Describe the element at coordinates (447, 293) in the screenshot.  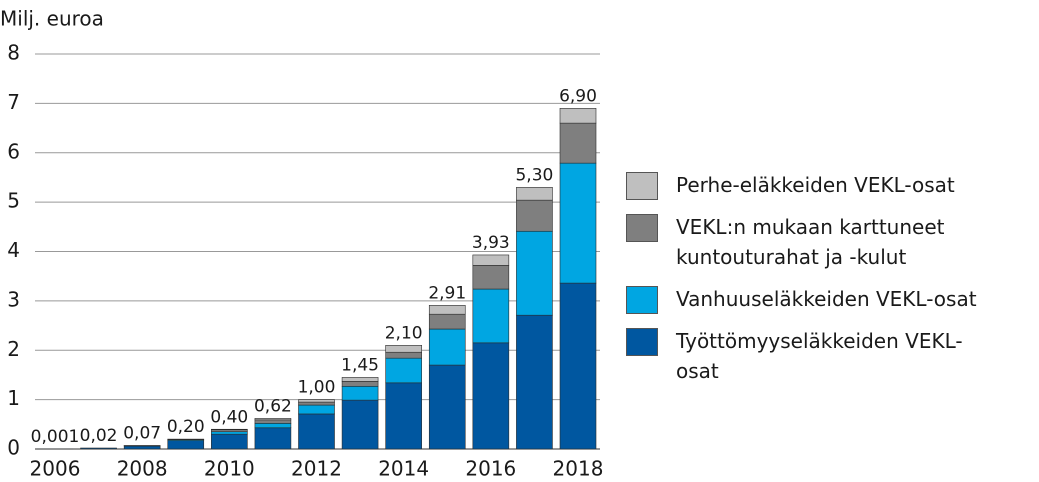
I see `total-label: 2,91` at that location.